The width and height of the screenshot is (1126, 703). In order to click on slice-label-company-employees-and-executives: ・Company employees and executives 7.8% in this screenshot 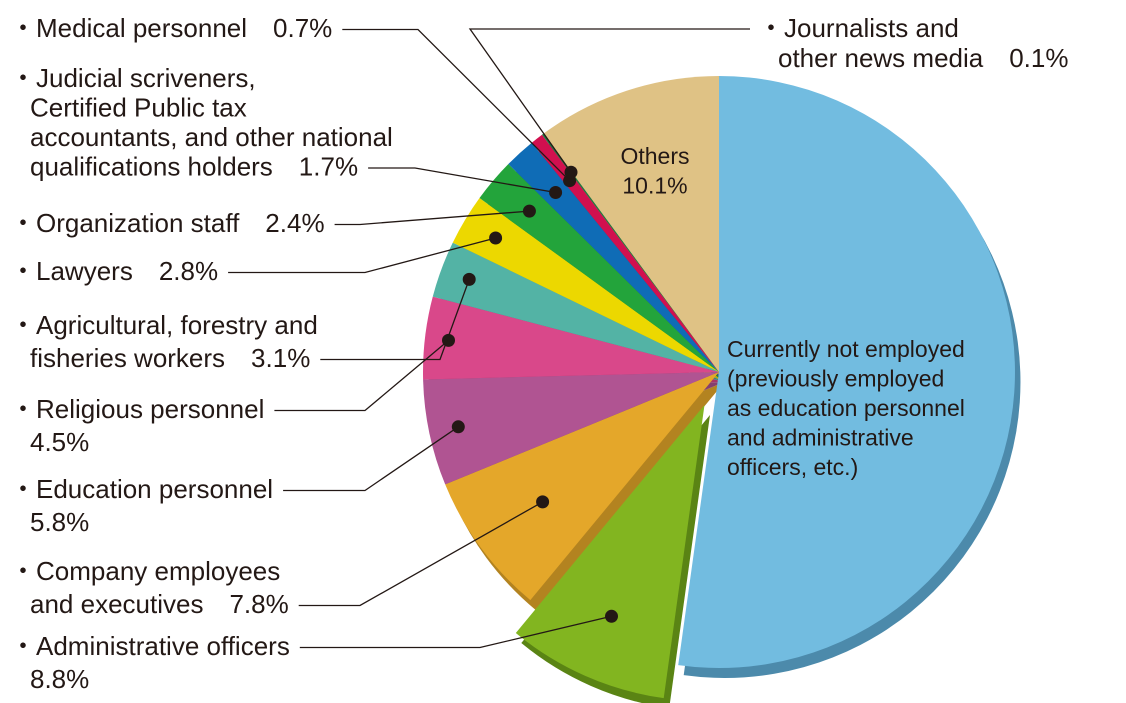, I will do `click(149, 587)`.